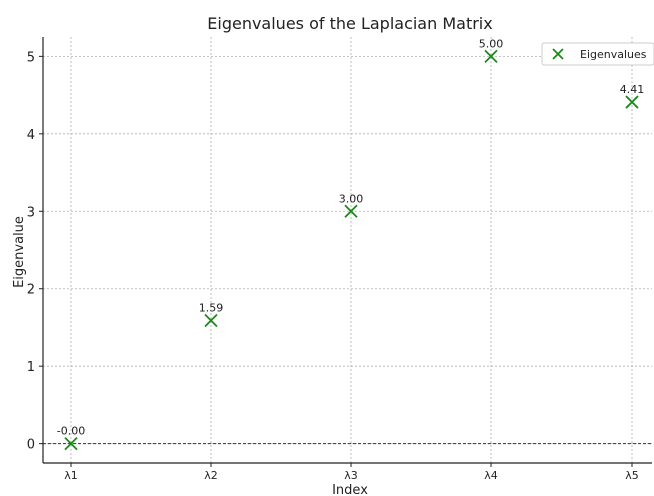 The image size is (654, 496). What do you see at coordinates (31, 212) in the screenshot?
I see `y-tick-label: 3` at bounding box center [31, 212].